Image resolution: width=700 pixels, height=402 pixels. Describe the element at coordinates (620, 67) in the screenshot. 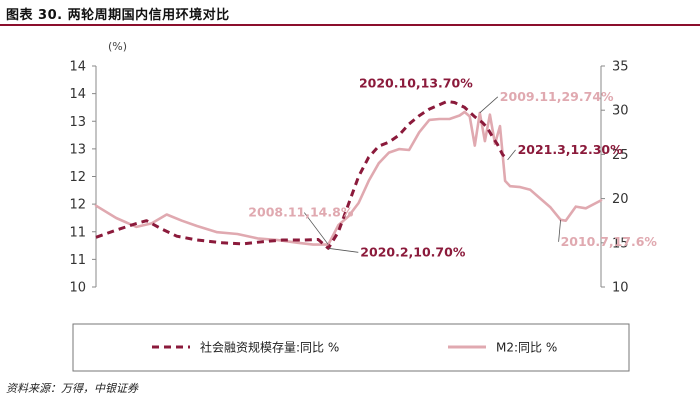

I see `right-tick-label: 35` at that location.